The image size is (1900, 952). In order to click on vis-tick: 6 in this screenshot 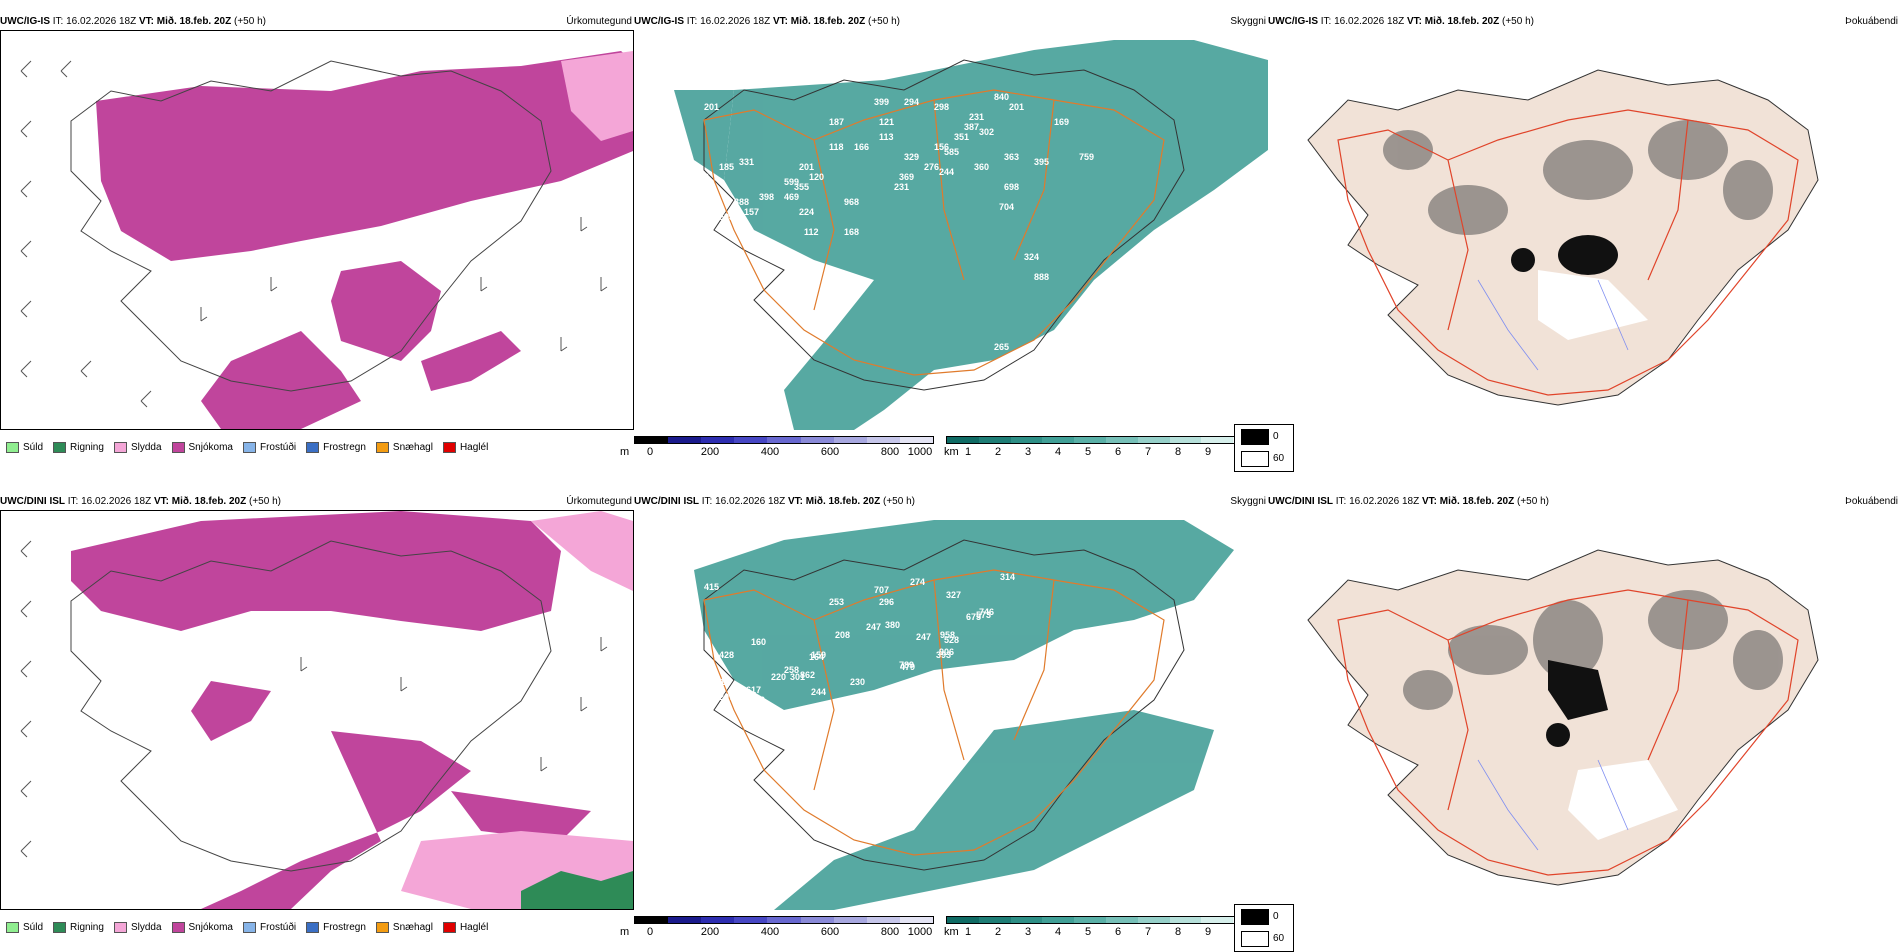, I will do `click(1118, 452)`.